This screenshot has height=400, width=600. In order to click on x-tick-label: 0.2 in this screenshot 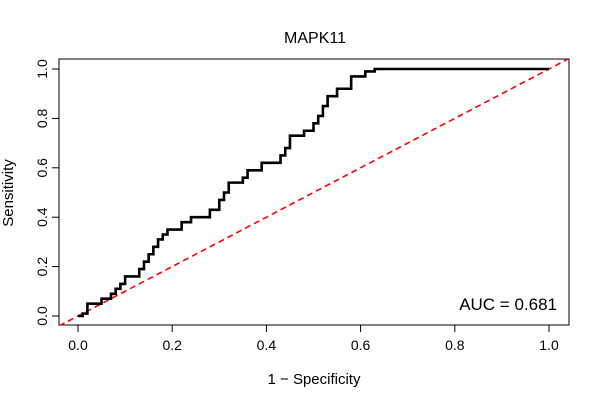, I will do `click(172, 345)`.